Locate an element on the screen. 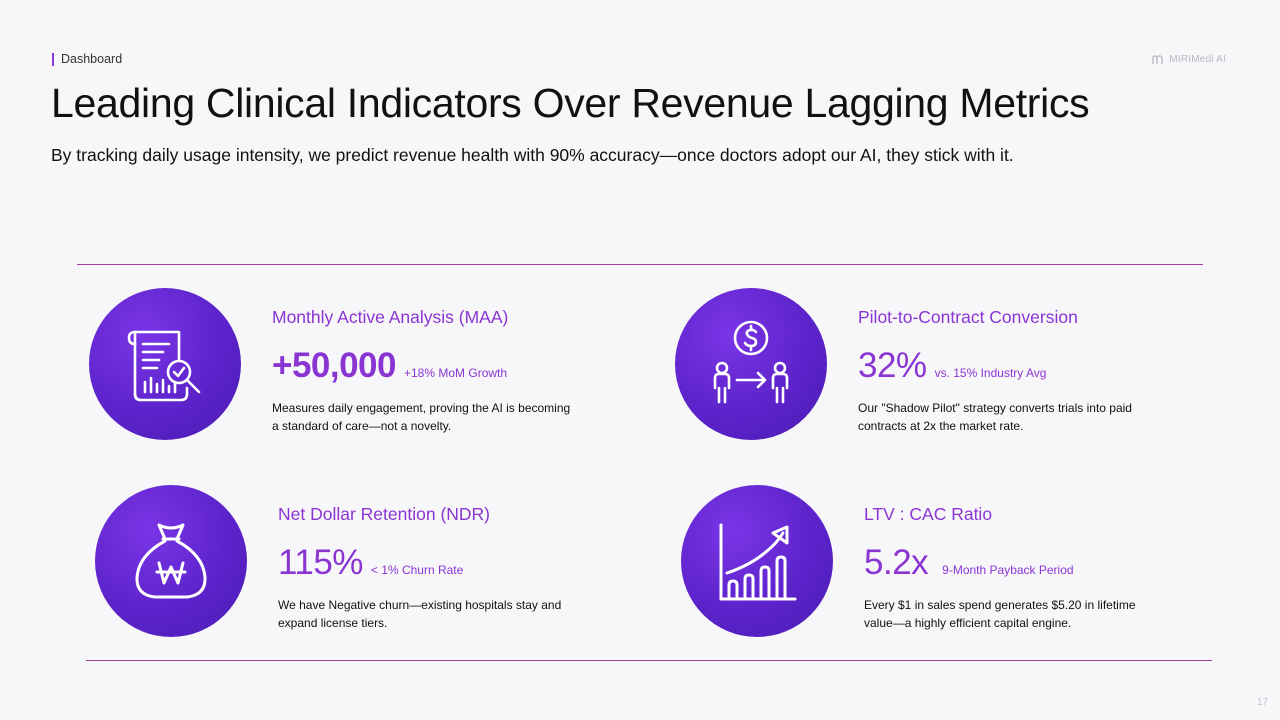 This screenshot has width=1280, height=720. metric-title: LTV : CAC Ratio is located at coordinates (928, 514).